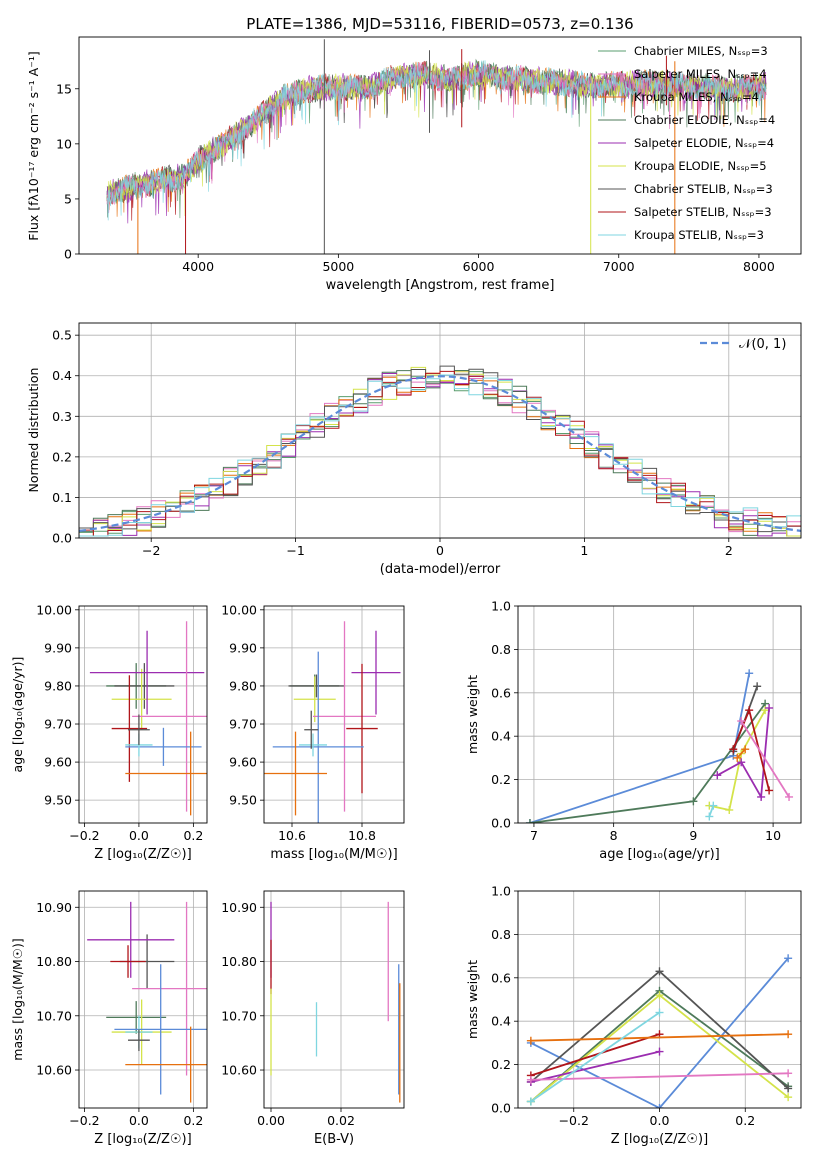  Describe the element at coordinates (271, 1120) in the screenshot. I see `x-tick-label: 0.00` at that location.